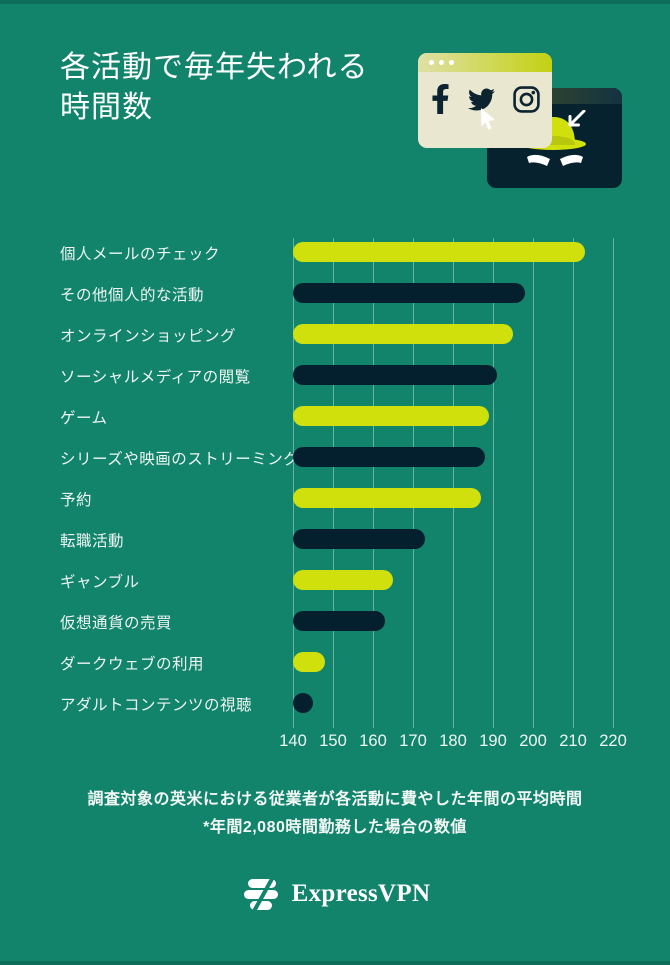  Describe the element at coordinates (156, 705) in the screenshot. I see `category-label: アダルトコンテンツの視聴` at that location.